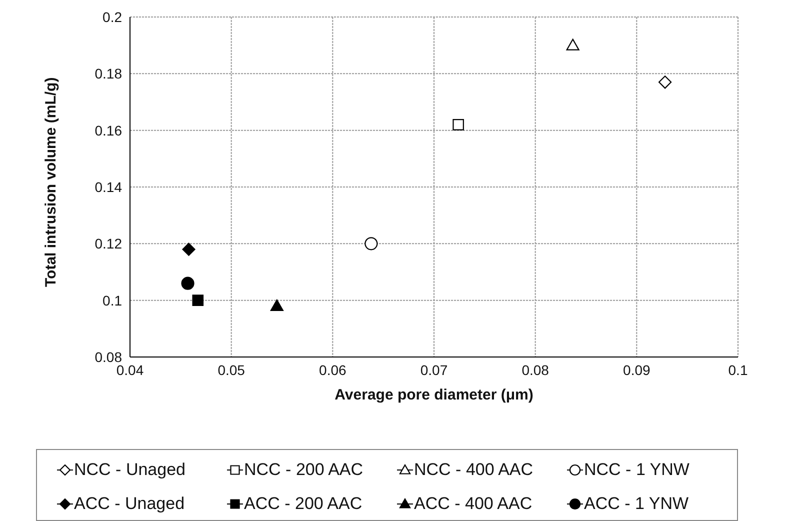 This screenshot has height=521, width=800. Describe the element at coordinates (112, 16) in the screenshot. I see `y-tick-label: 0.2` at that location.